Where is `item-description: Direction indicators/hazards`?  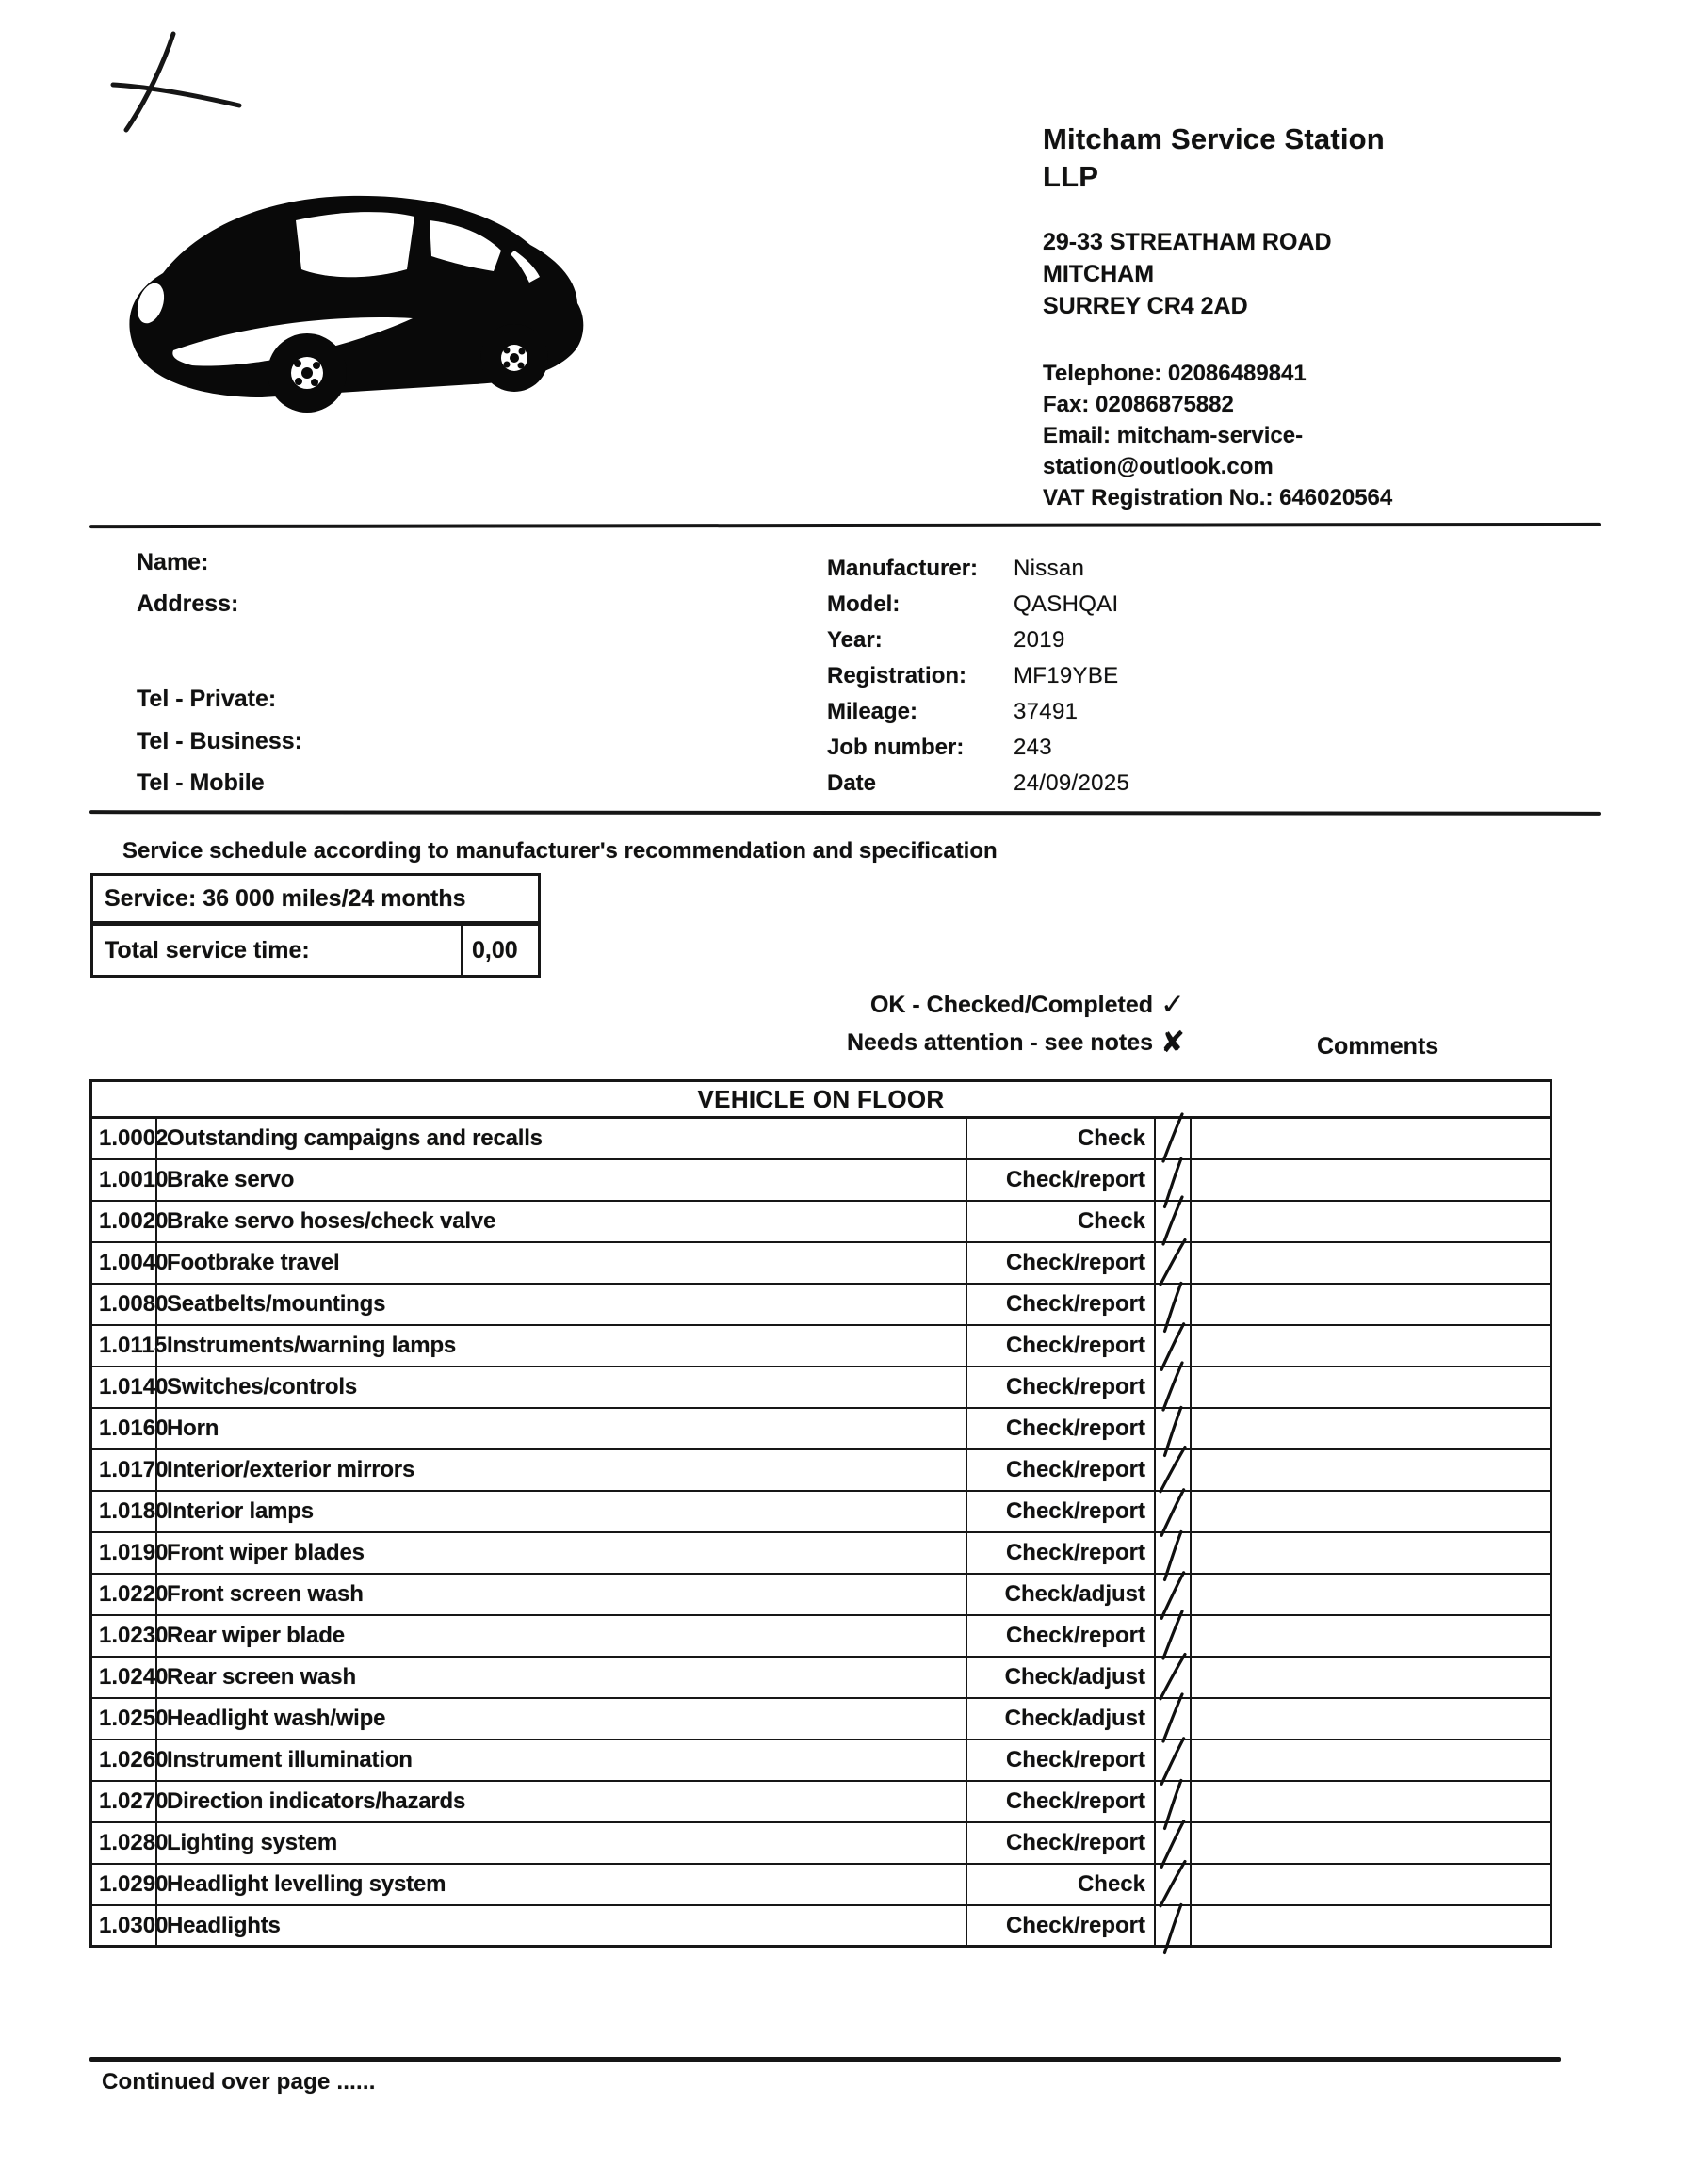
item-description: Direction indicators/hazards is located at coordinates (560, 1802).